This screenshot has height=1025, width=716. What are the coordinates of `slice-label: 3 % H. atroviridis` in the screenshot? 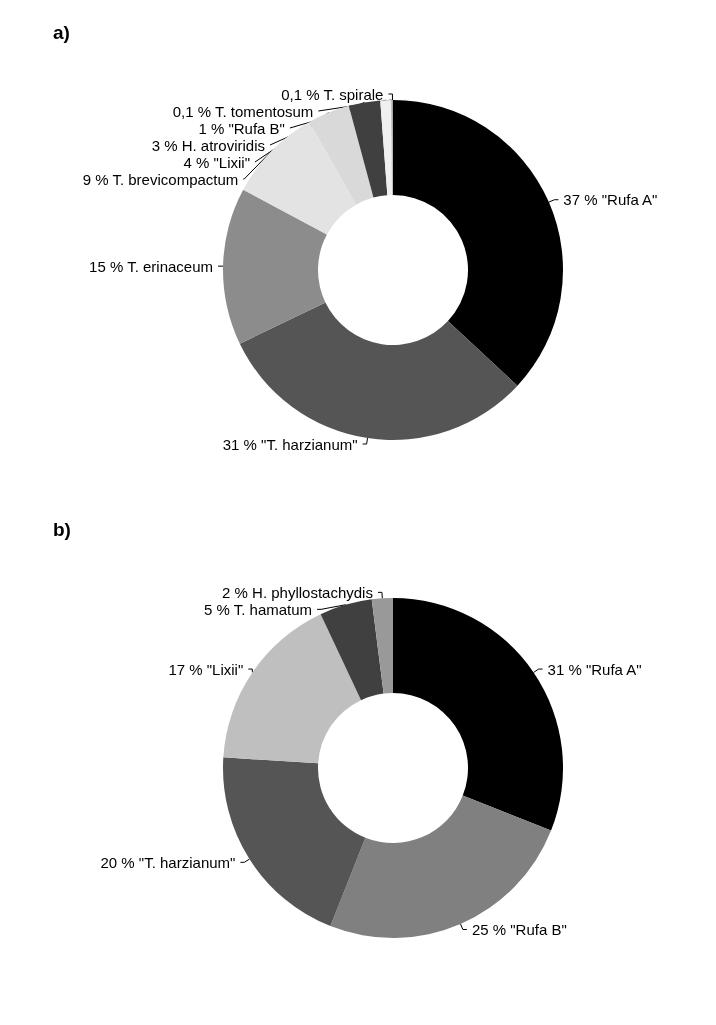 It's located at (208, 145).